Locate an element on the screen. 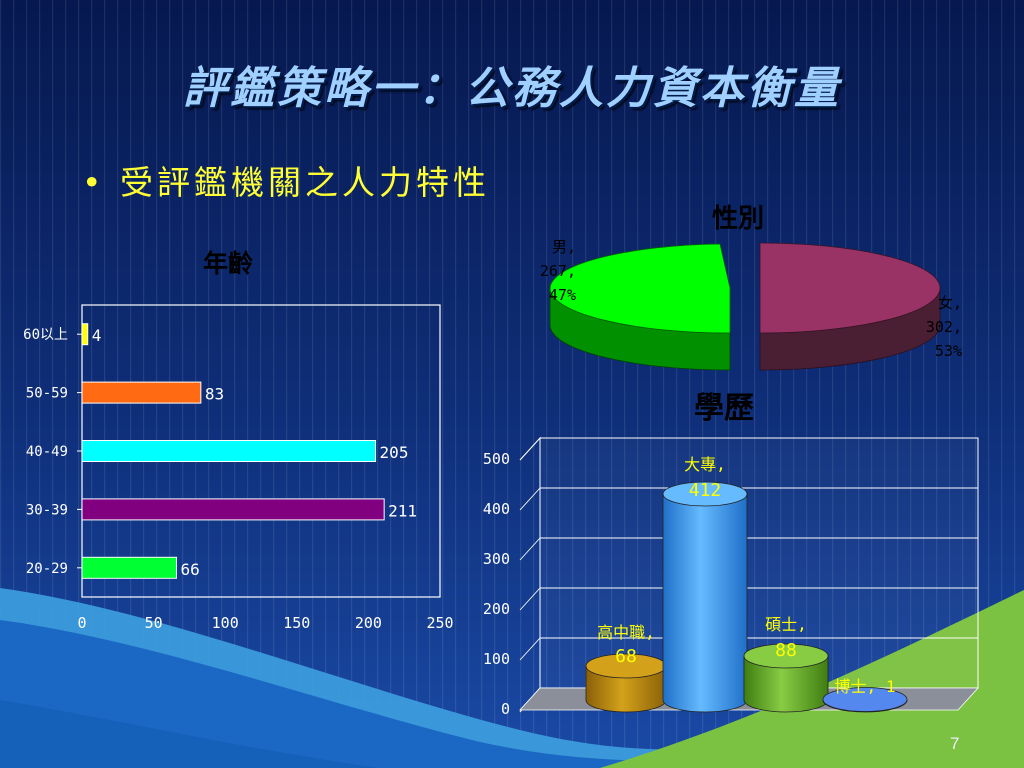 The image size is (1024, 768). age-chart-title: 年齡 is located at coordinates (228, 263).